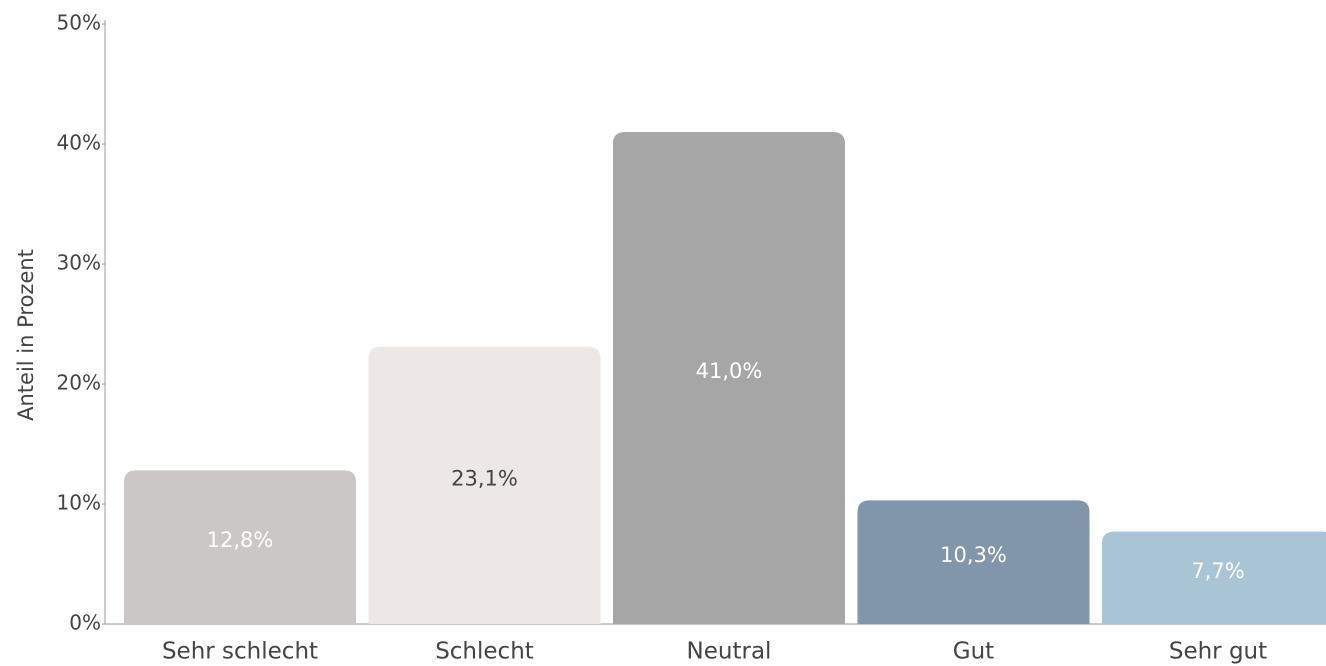 This screenshot has height=666, width=1326. Describe the element at coordinates (240, 652) in the screenshot. I see `x-tick-label: Sehr schlecht` at that location.